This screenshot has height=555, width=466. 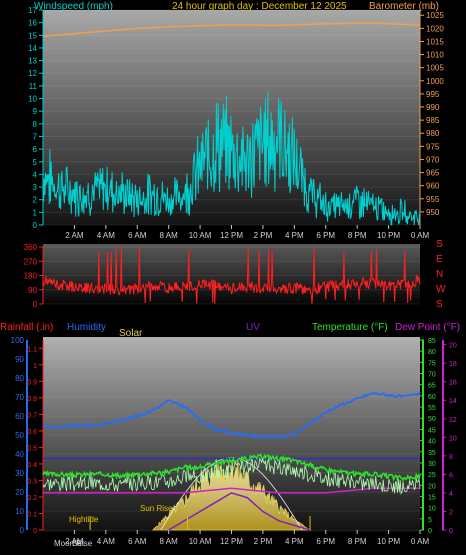 What do you see at coordinates (433, 120) in the screenshot?
I see `baro-tick-label: 985` at bounding box center [433, 120].